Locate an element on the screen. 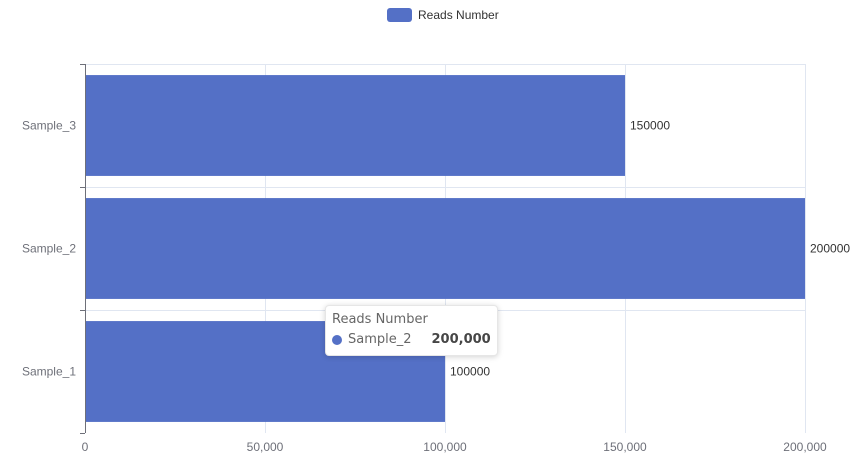 The width and height of the screenshot is (863, 474). tooltip-title: Reads Number is located at coordinates (380, 319).